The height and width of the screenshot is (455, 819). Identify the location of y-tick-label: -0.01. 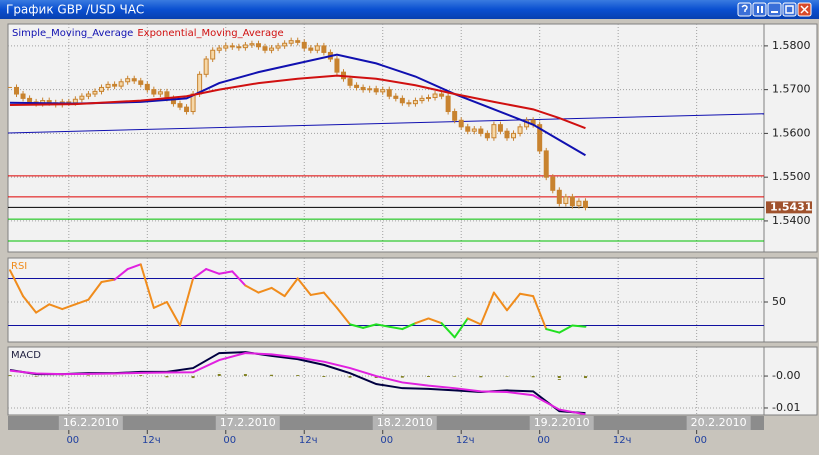
(786, 407).